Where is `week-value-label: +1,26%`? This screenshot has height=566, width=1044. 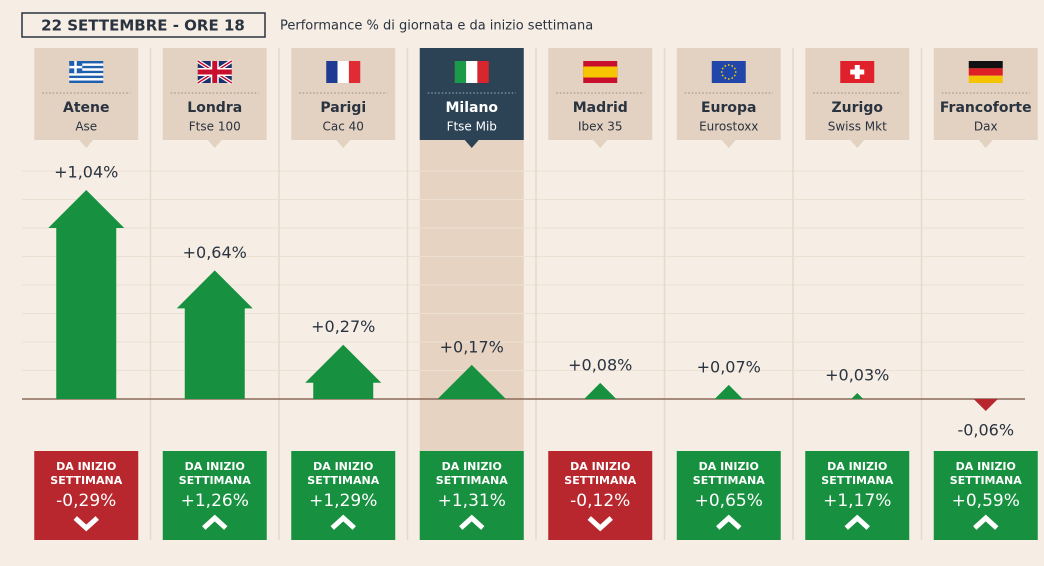 week-value-label: +1,26% is located at coordinates (215, 501).